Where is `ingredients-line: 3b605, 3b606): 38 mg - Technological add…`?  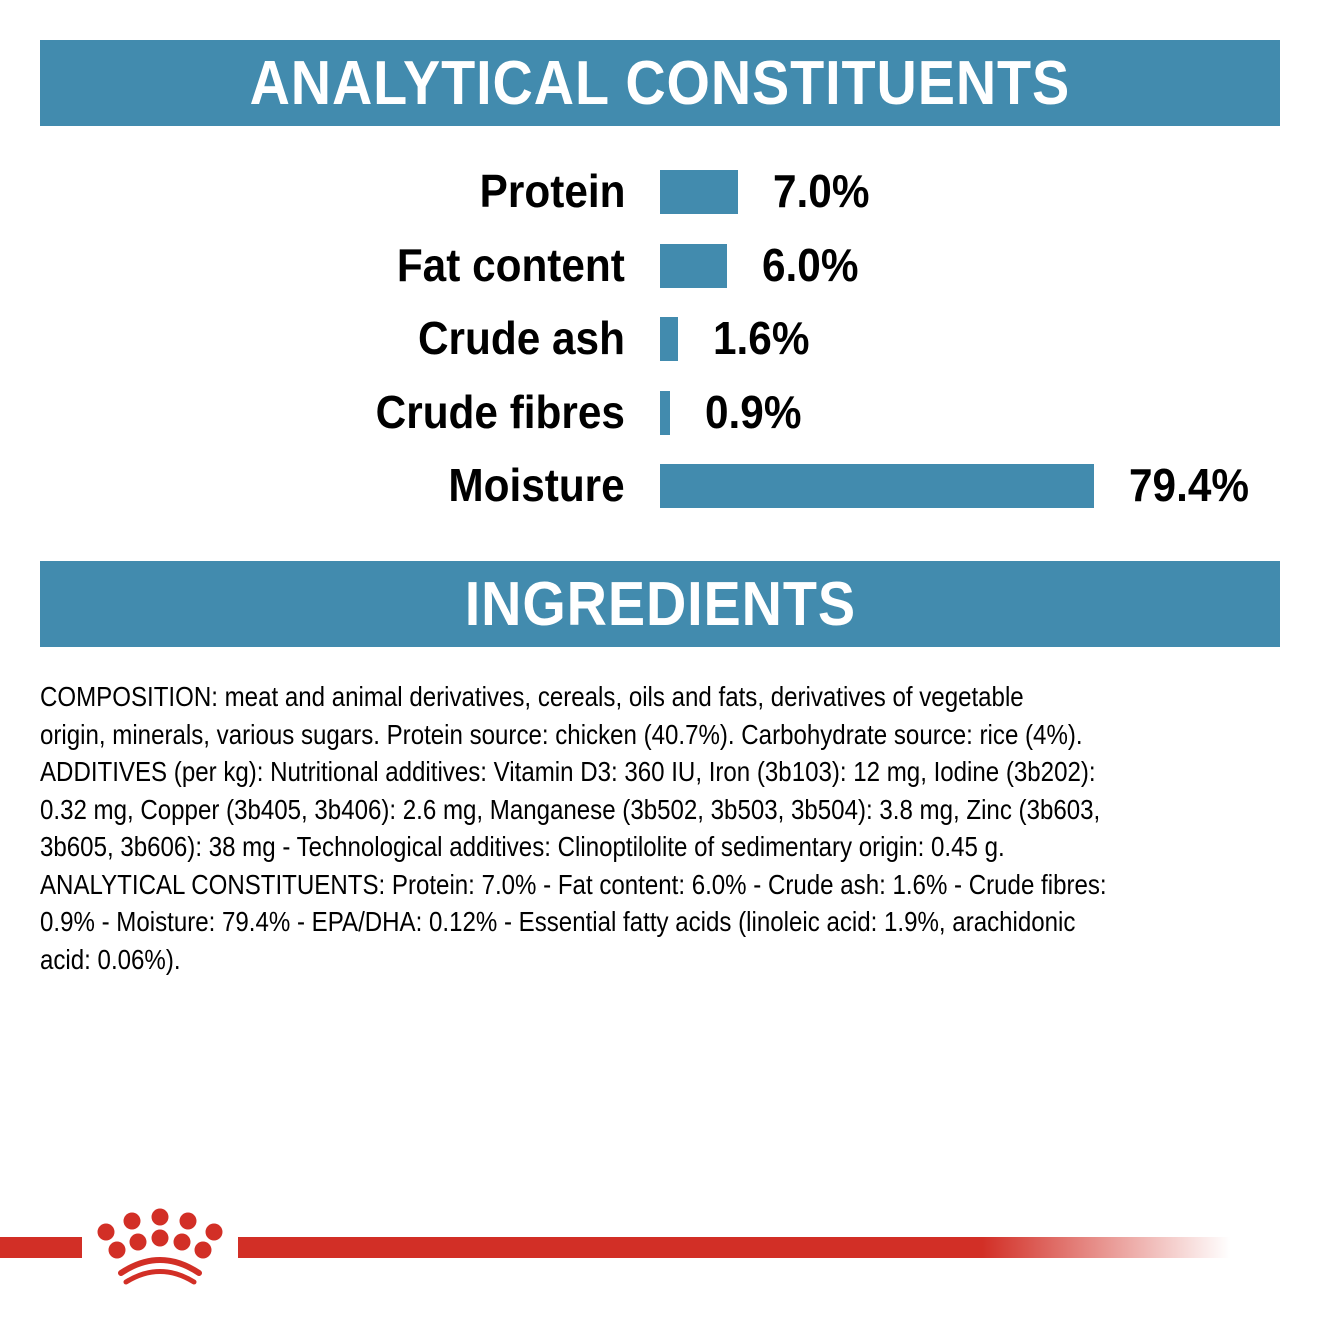
ingredients-line: 3b605, 3b606): 38 mg - Technological add… is located at coordinates (522, 846).